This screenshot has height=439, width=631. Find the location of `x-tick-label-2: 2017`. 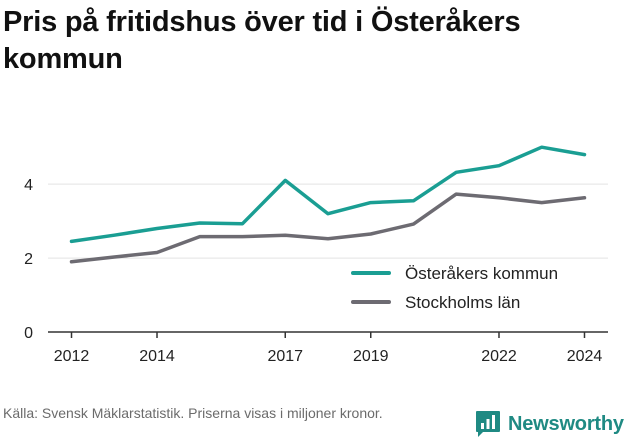

x-tick-label-2: 2017 is located at coordinates (285, 356).